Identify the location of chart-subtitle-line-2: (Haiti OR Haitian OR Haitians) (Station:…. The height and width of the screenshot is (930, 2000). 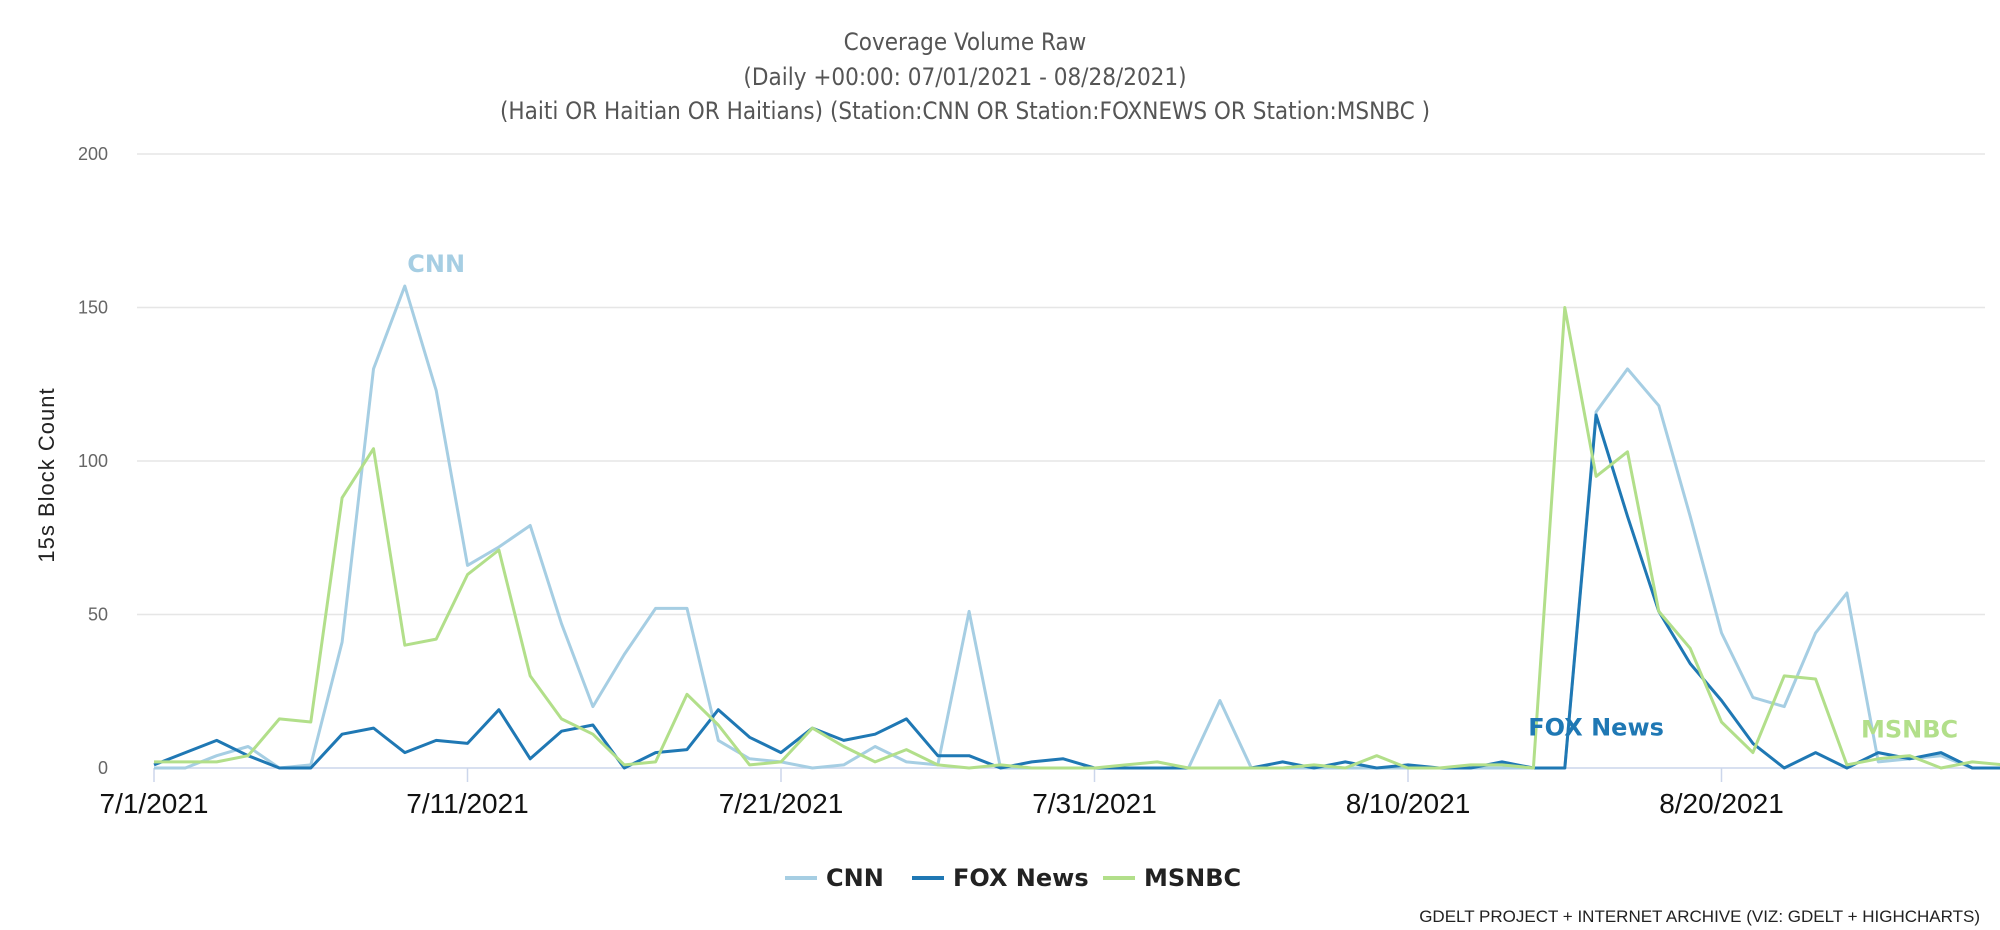
(965, 111).